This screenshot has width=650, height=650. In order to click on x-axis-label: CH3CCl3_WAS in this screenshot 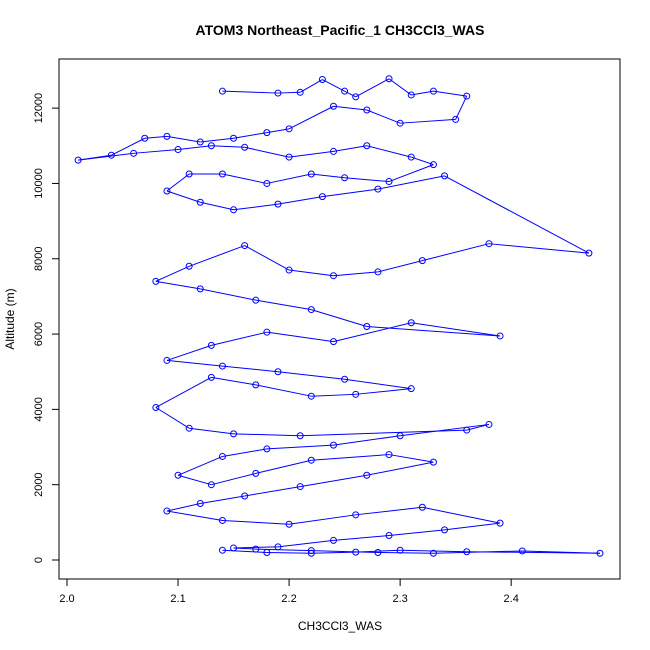, I will do `click(340, 626)`.